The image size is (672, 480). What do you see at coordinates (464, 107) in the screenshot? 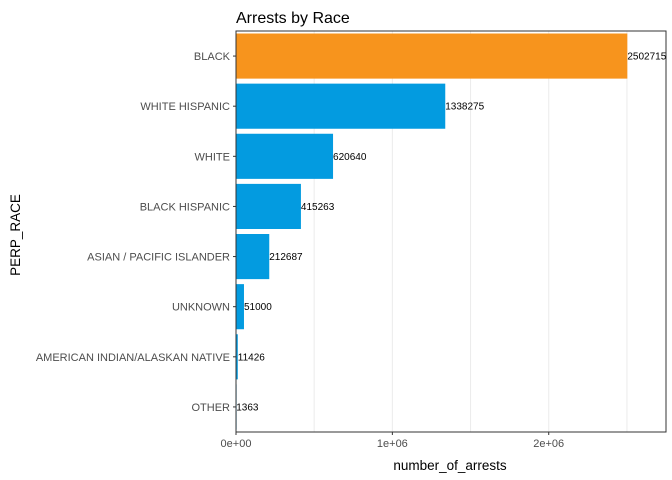
I see `data-label: 1338275` at bounding box center [464, 107].